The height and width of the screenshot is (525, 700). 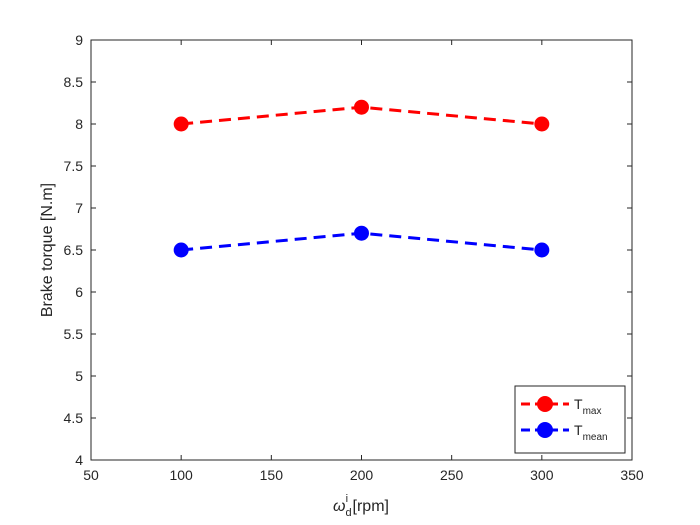 I want to click on x-tick-label: 300, so click(x=542, y=475).